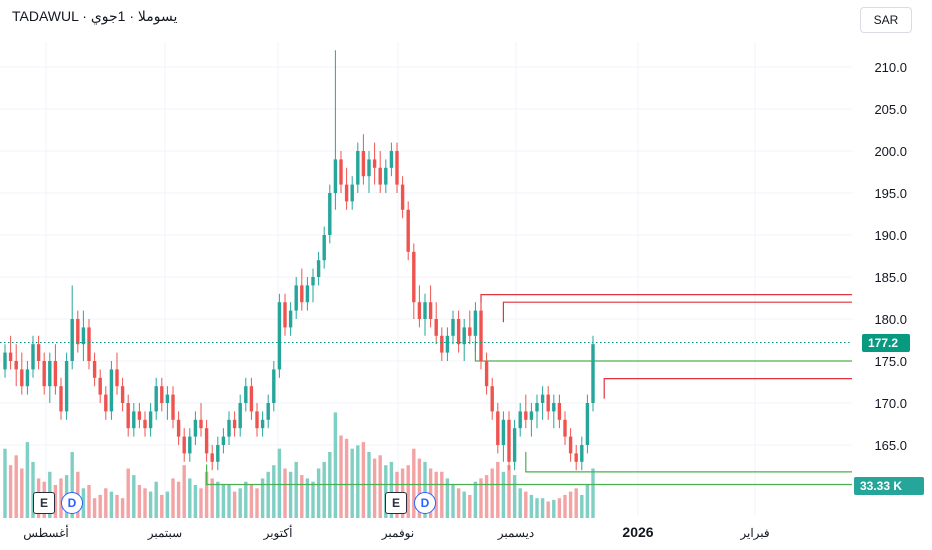  Describe the element at coordinates (890, 193) in the screenshot. I see `y-tick-label: 195.0` at that location.